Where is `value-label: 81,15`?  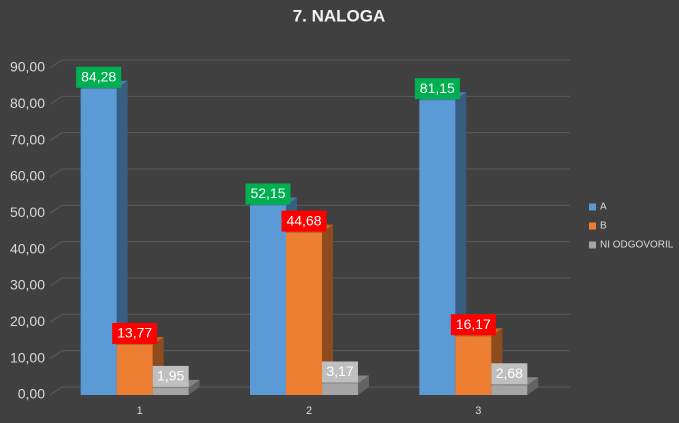 value-label: 81,15 is located at coordinates (437, 88).